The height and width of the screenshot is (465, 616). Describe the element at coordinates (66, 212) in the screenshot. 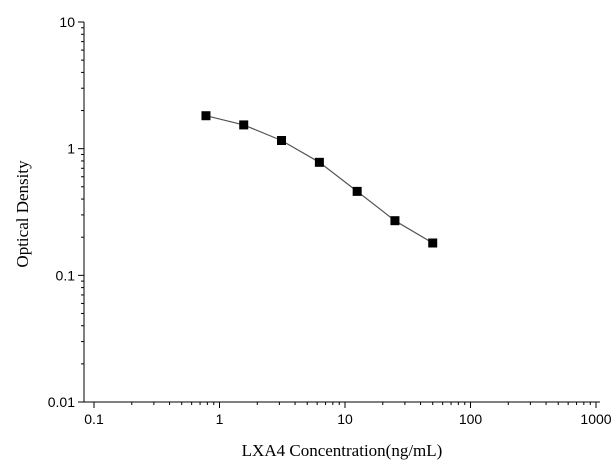

I see `y-ticks: 0.01 0.1 1 10` at that location.